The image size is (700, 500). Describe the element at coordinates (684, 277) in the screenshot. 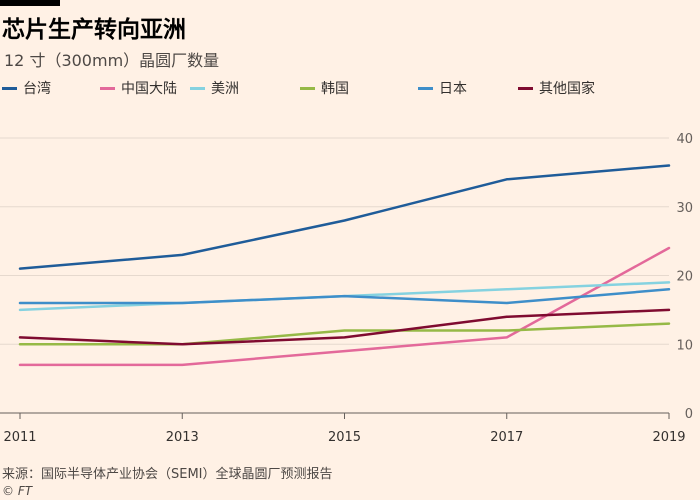

I see `y-tick-label-20: 20` at that location.